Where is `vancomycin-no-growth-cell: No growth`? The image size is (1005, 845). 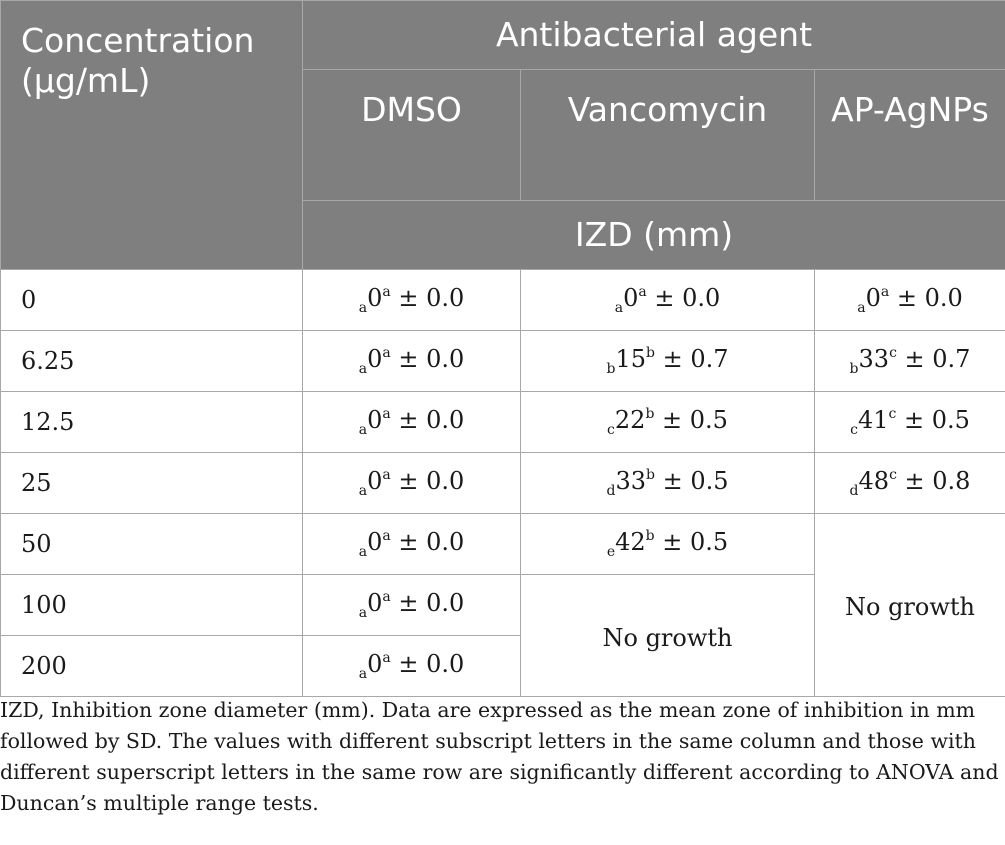
vancomycin-no-growth-cell: No growth is located at coordinates (667, 635).